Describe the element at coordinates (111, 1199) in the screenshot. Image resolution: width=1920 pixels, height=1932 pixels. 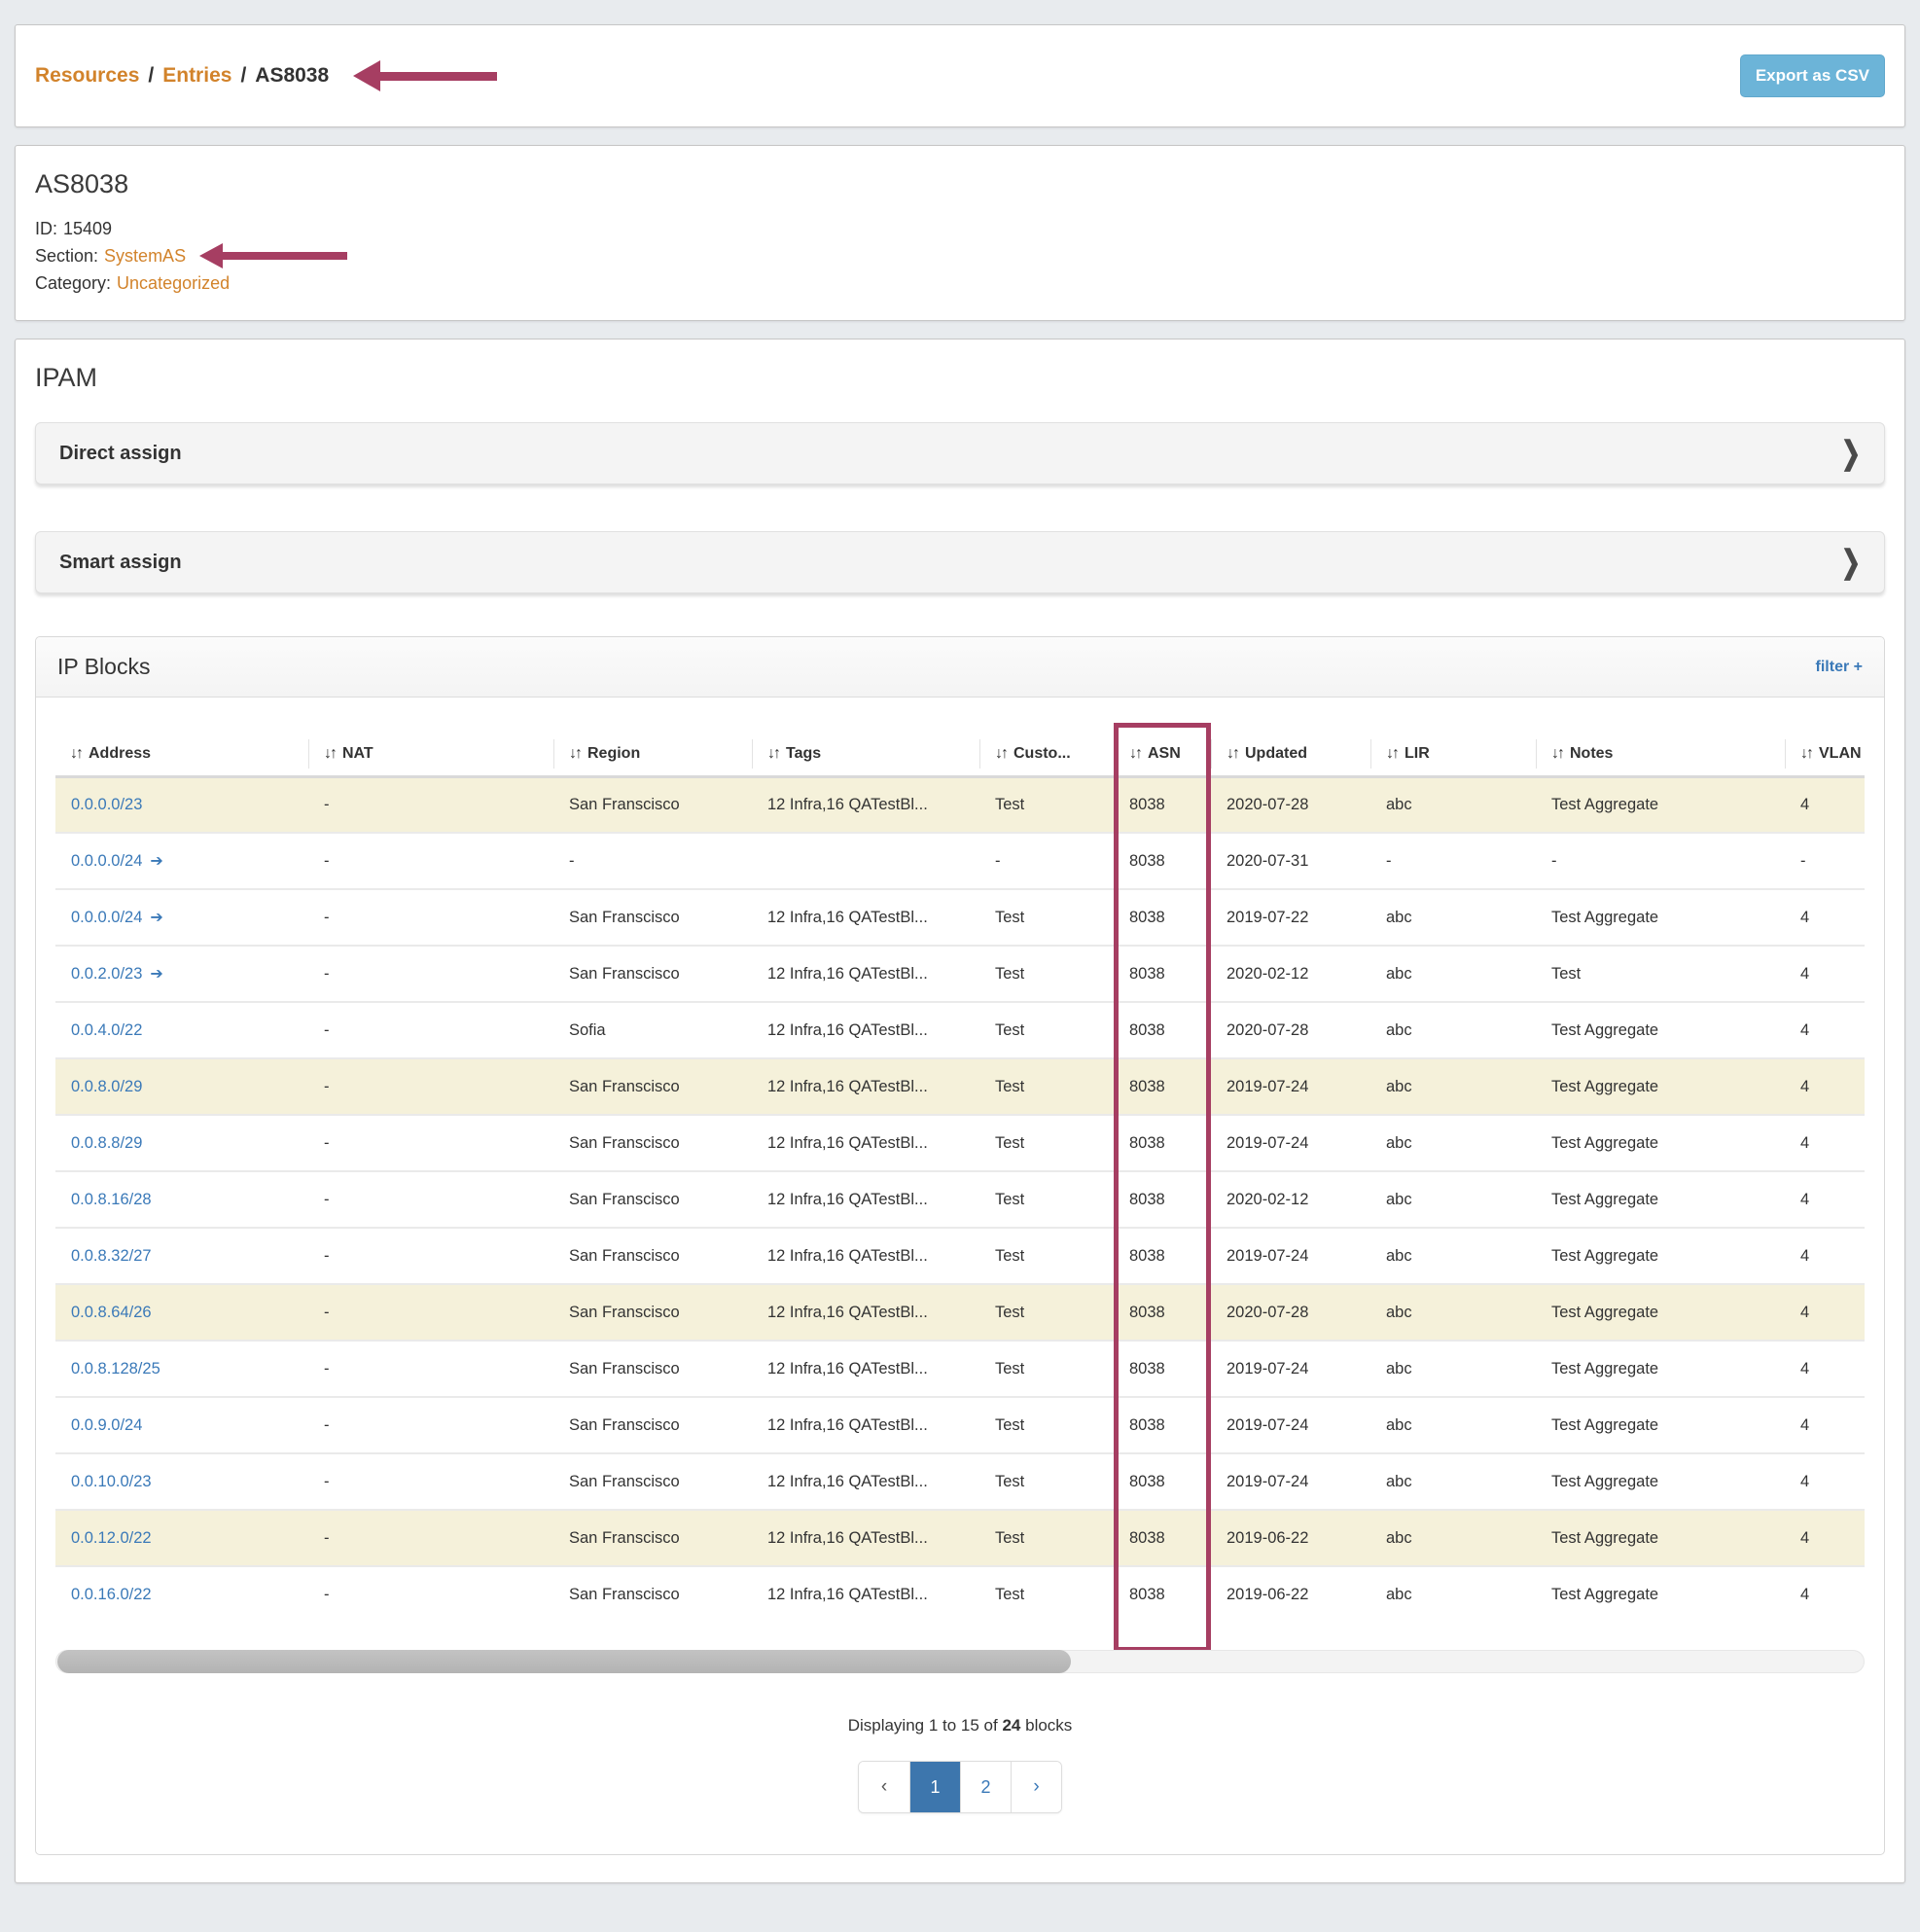
I see `address-link: 0.0.8.16/28` at that location.